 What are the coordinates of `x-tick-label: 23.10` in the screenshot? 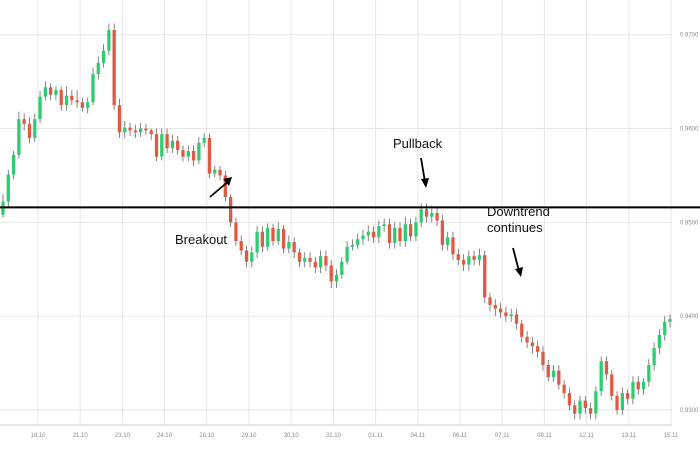 It's located at (123, 436).